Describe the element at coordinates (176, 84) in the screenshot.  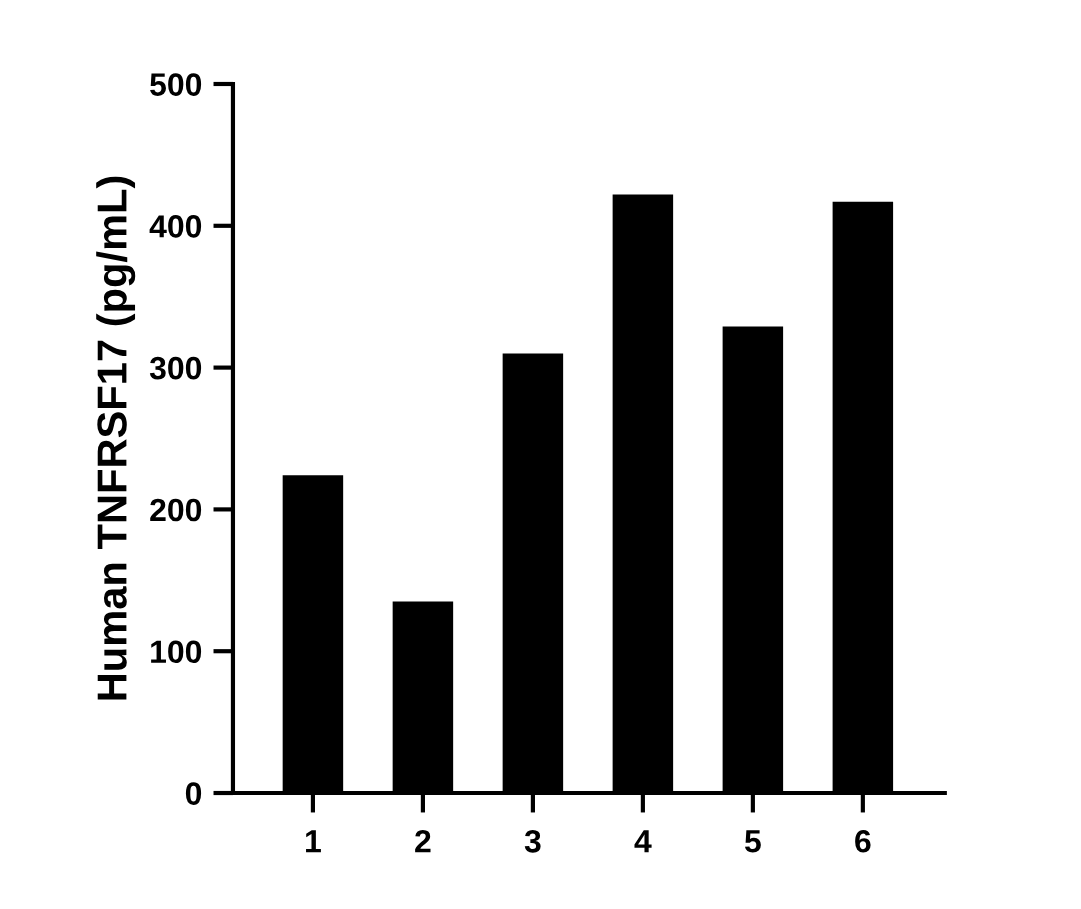
I see `y-tick-label: 500` at that location.